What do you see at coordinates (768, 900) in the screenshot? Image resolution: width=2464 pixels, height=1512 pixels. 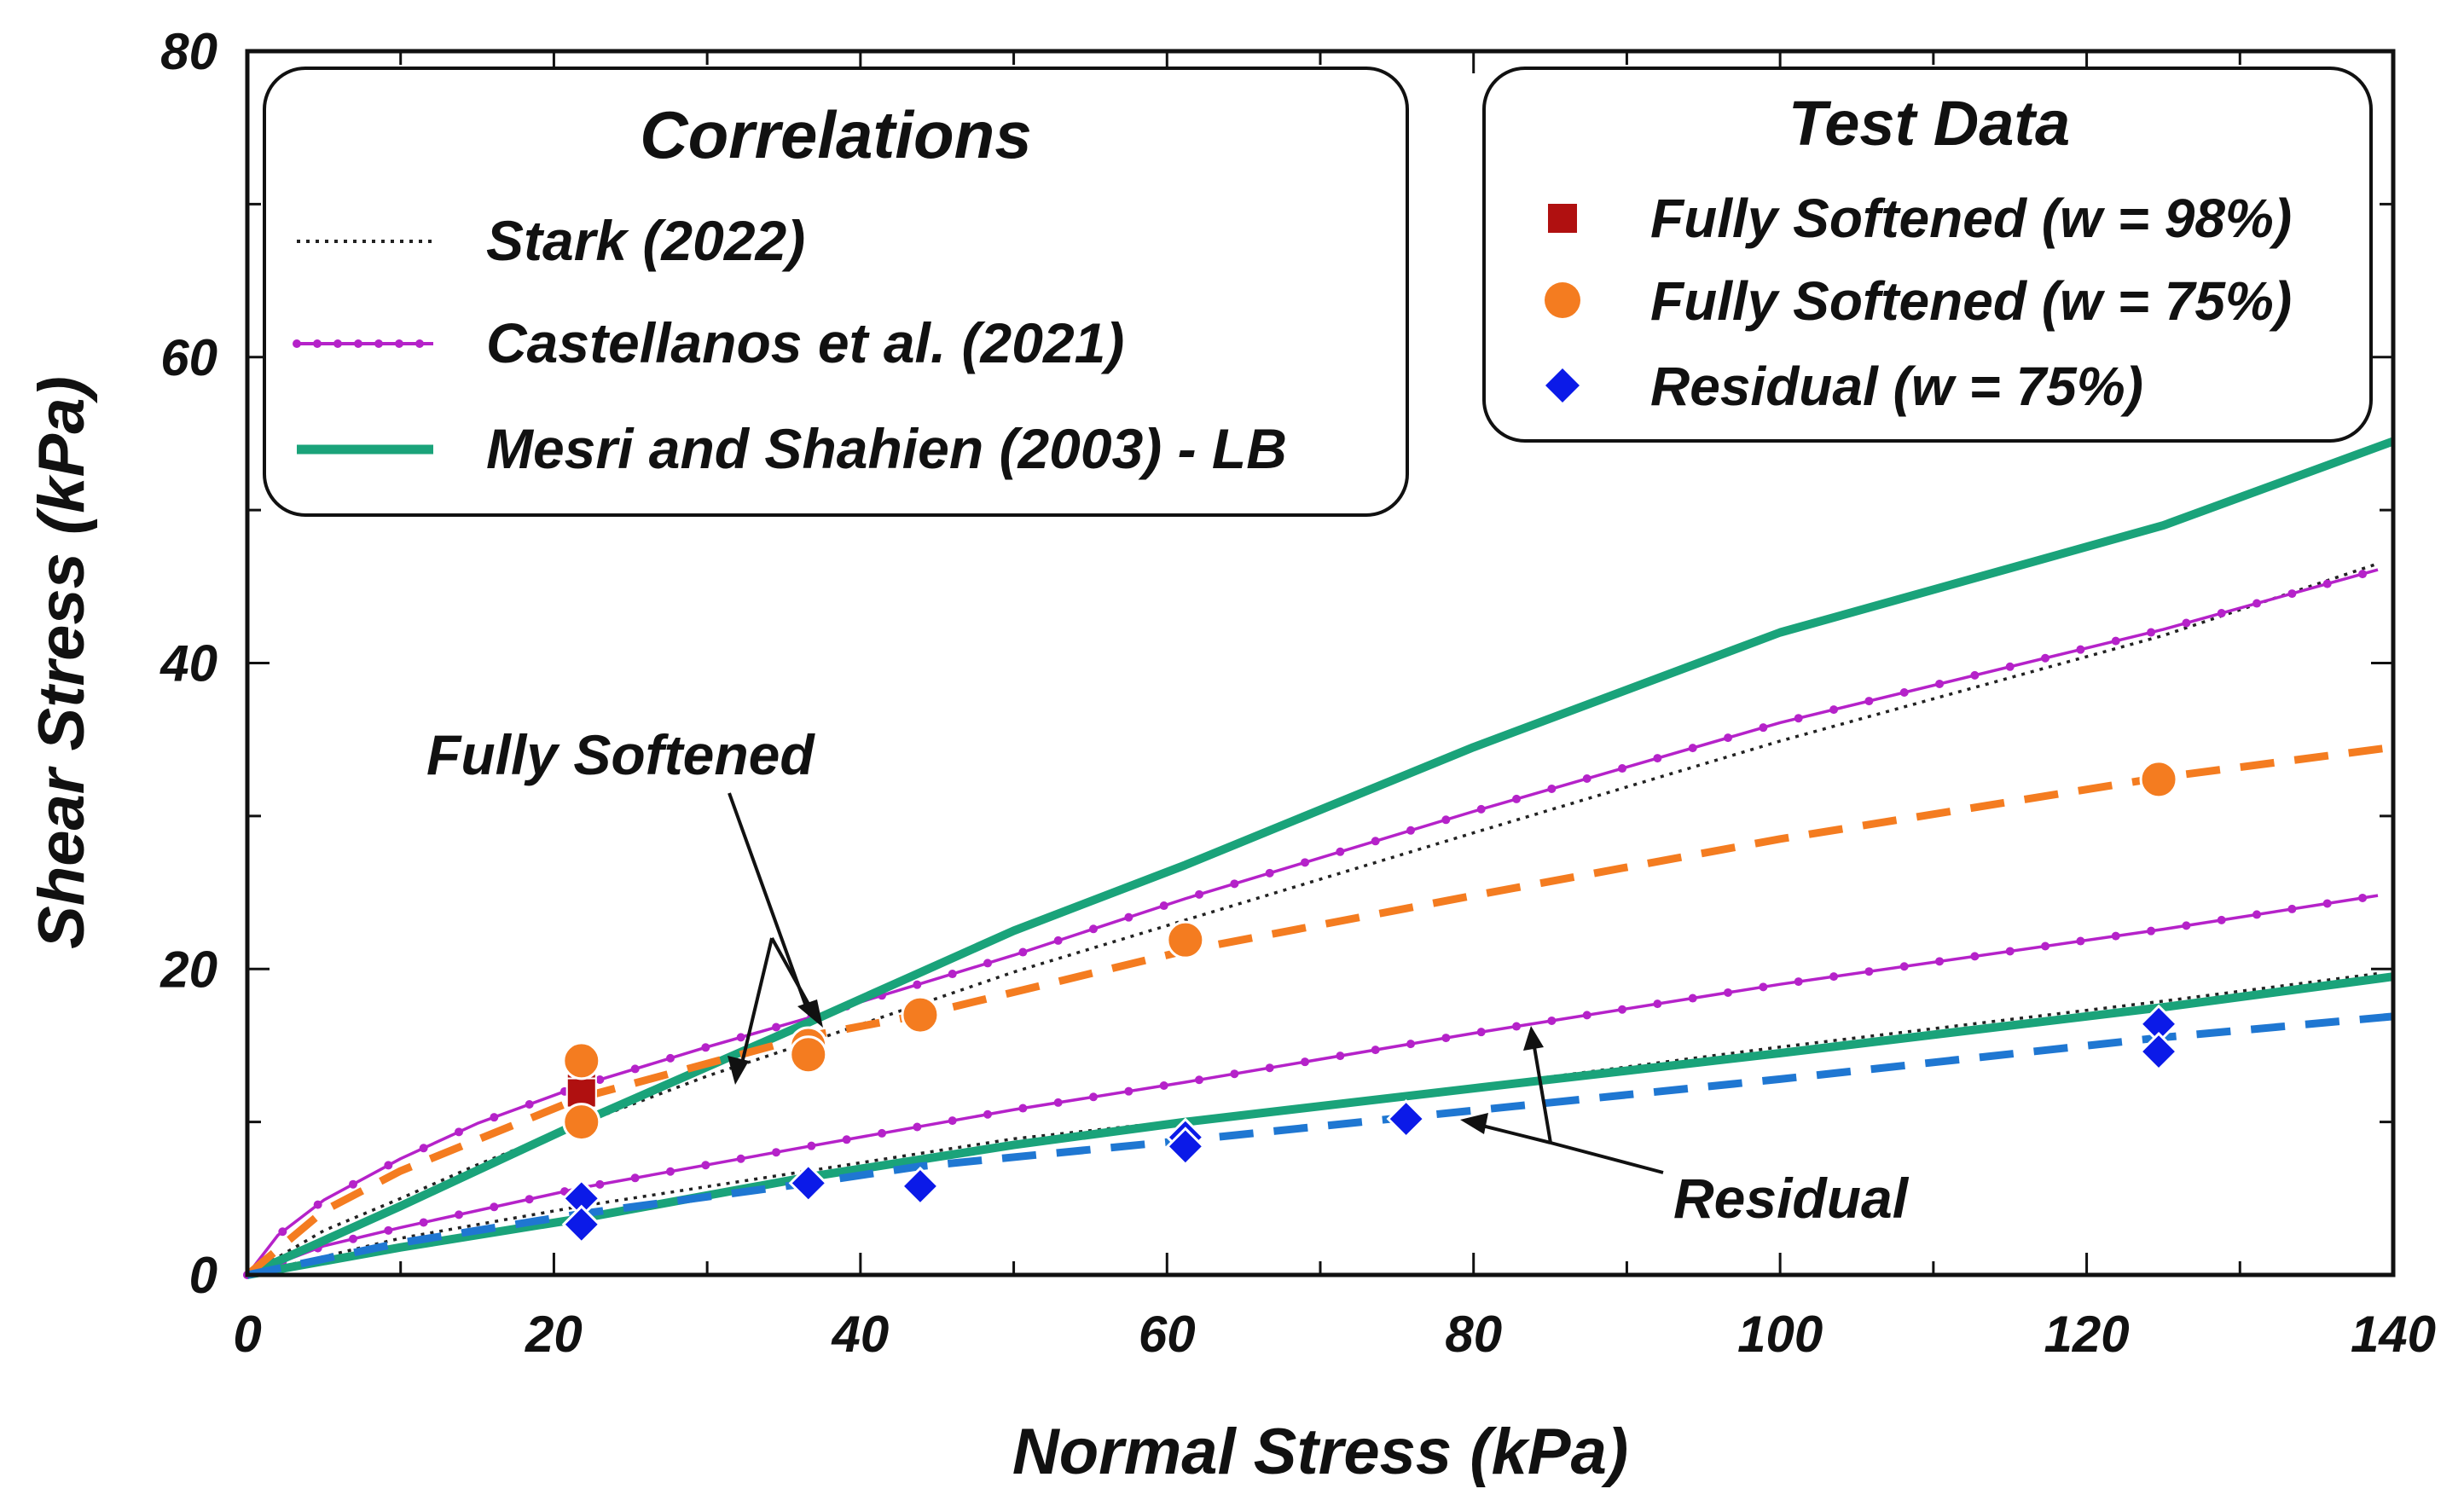 I see `fully-softened-arrow-a` at bounding box center [768, 900].